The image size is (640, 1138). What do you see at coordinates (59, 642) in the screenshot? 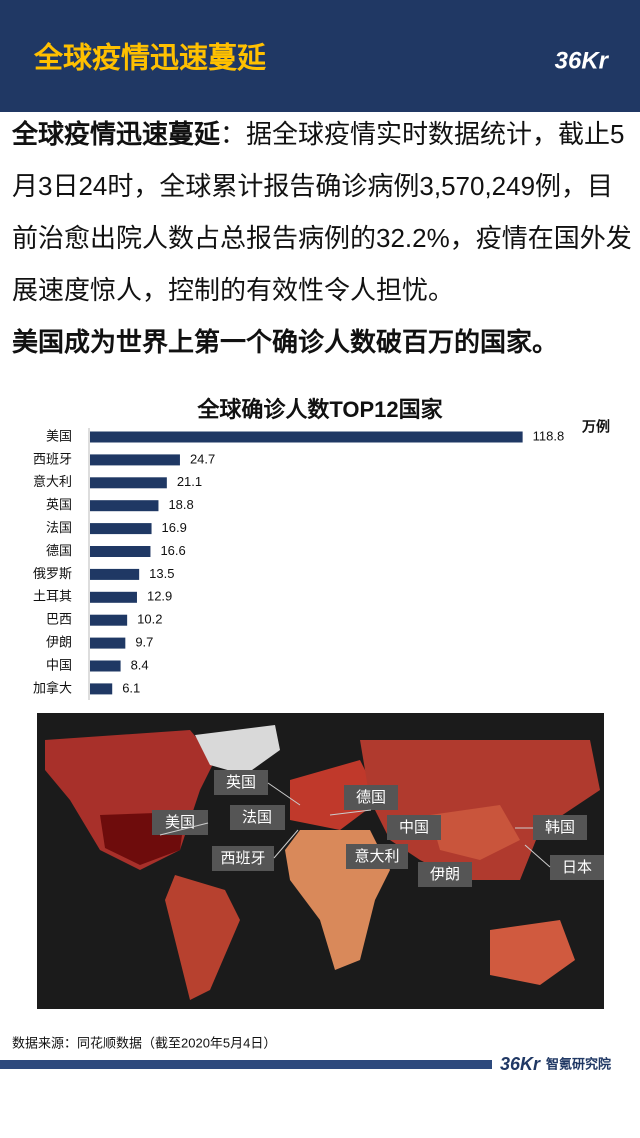
I see `category-label: 伊朗` at bounding box center [59, 642].